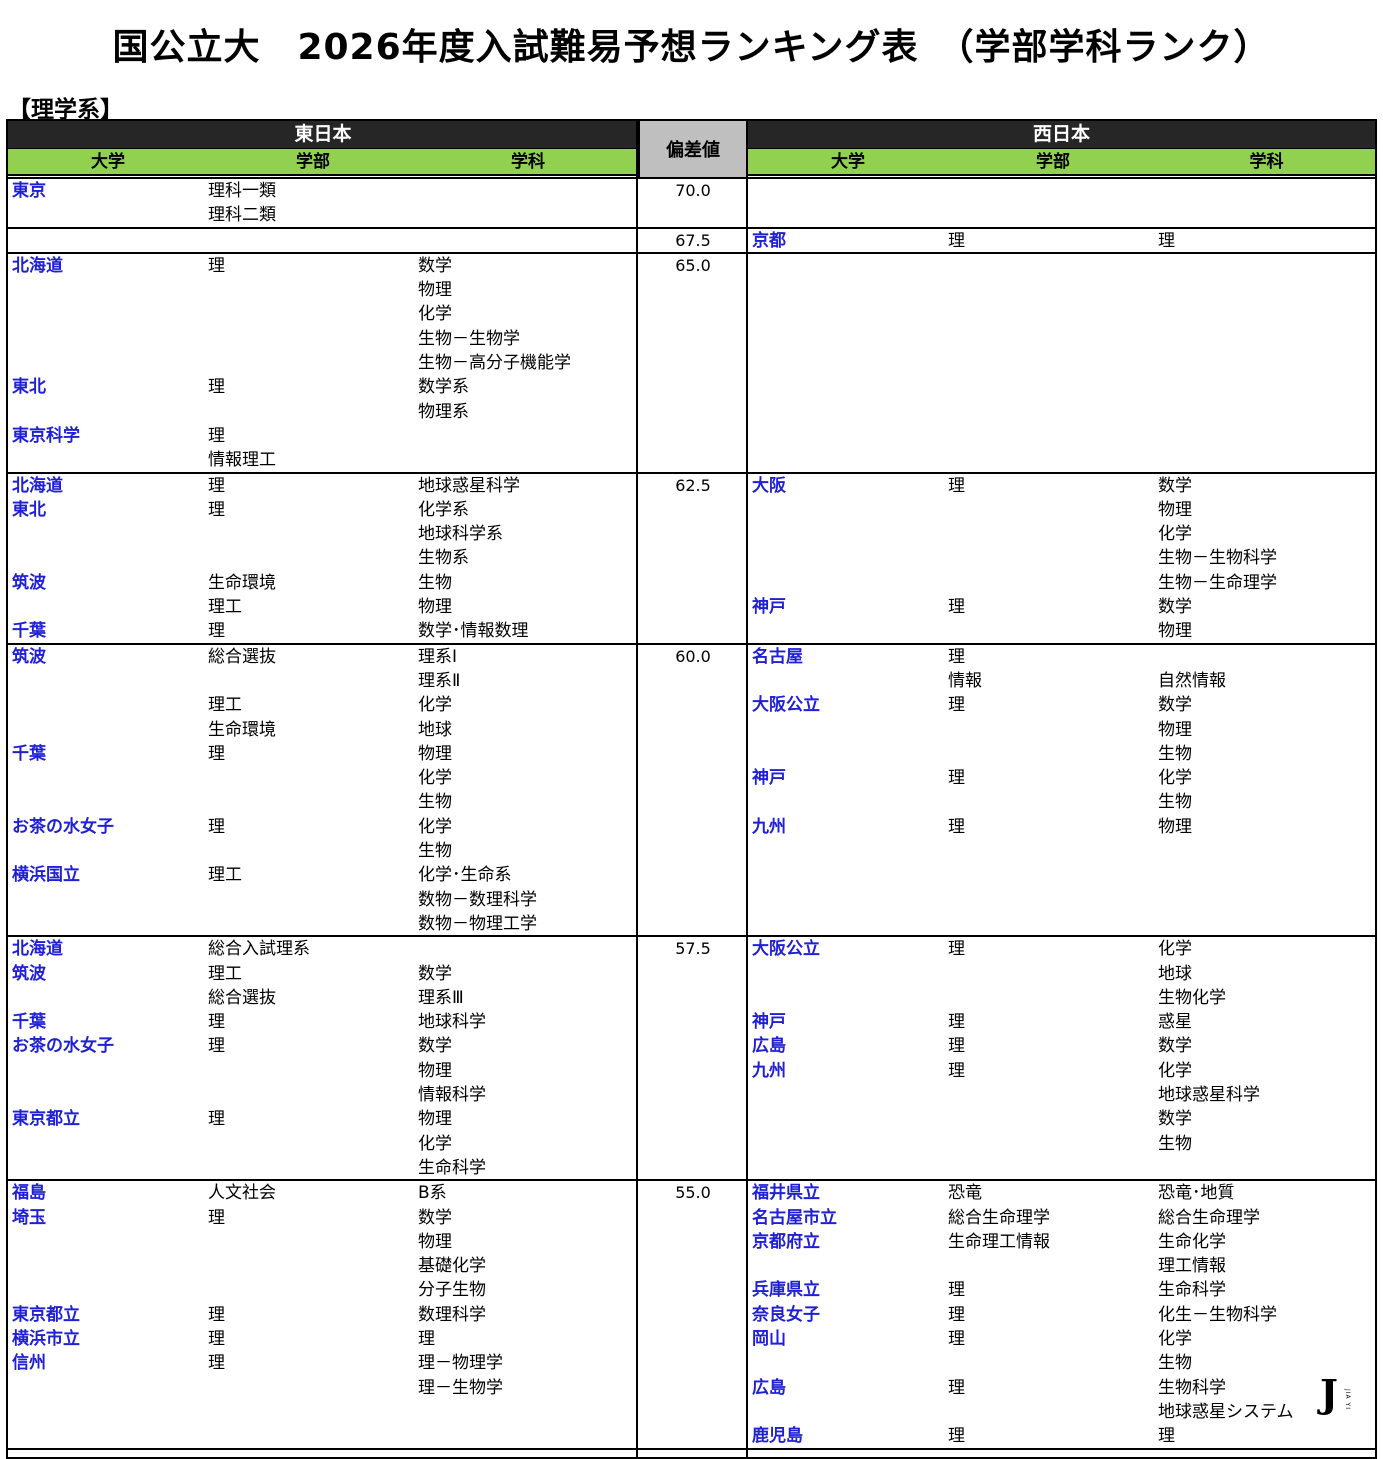 Image resolution: width=1383 pixels, height=1459 pixels. Describe the element at coordinates (693, 656) in the screenshot. I see `score-value: 60.0` at that location.